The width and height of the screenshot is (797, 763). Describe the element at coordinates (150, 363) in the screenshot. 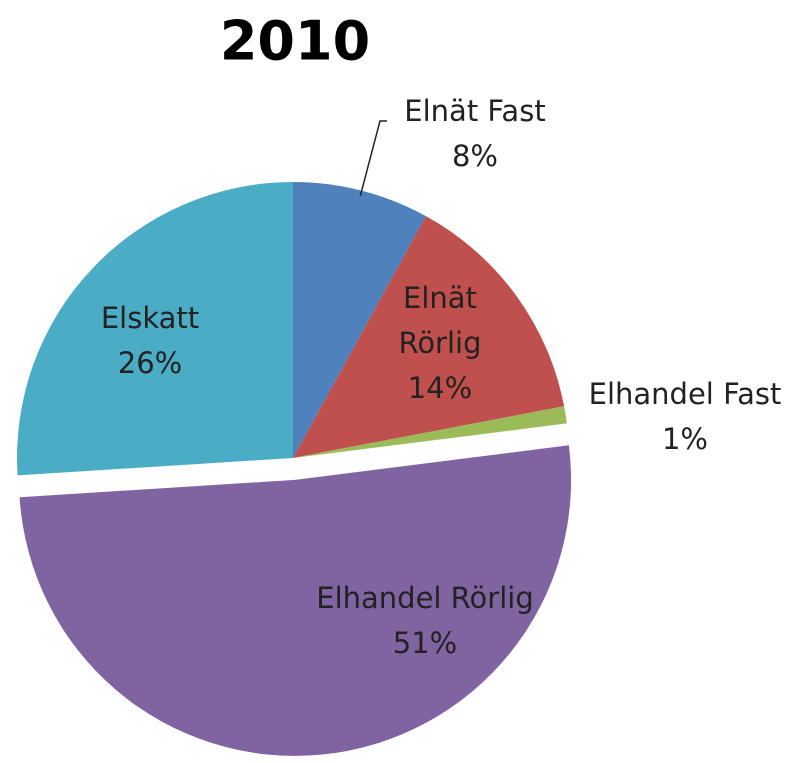

I see `slice-value-label: 26%` at that location.